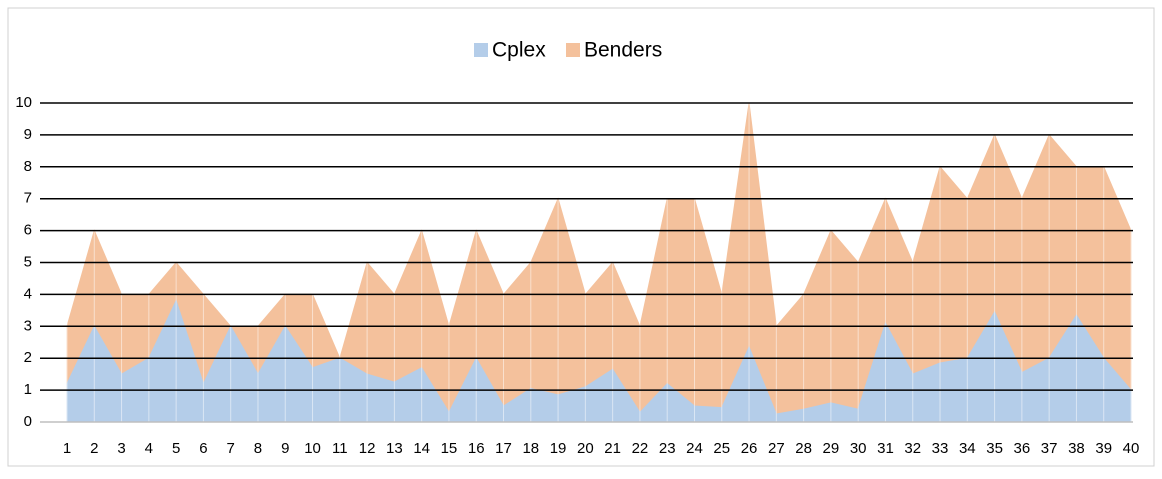 The image size is (1162, 479). I want to click on x-tick-label: 24, so click(694, 448).